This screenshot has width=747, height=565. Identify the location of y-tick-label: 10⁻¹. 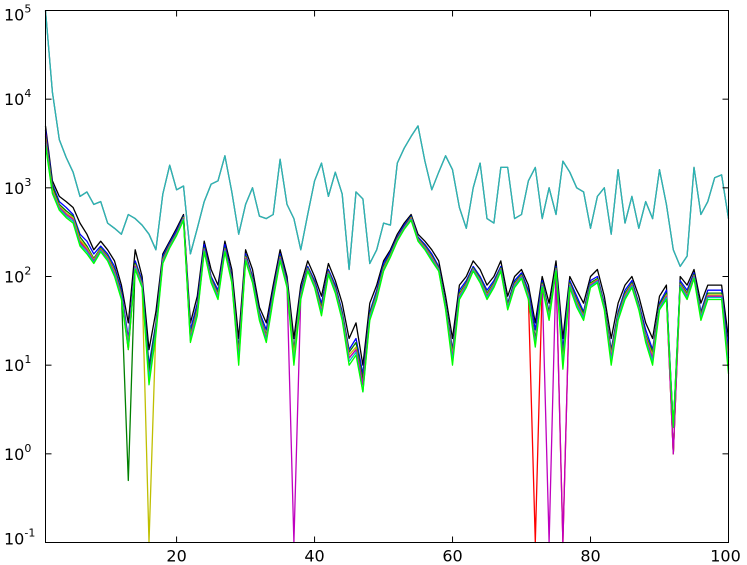
(19, 538).